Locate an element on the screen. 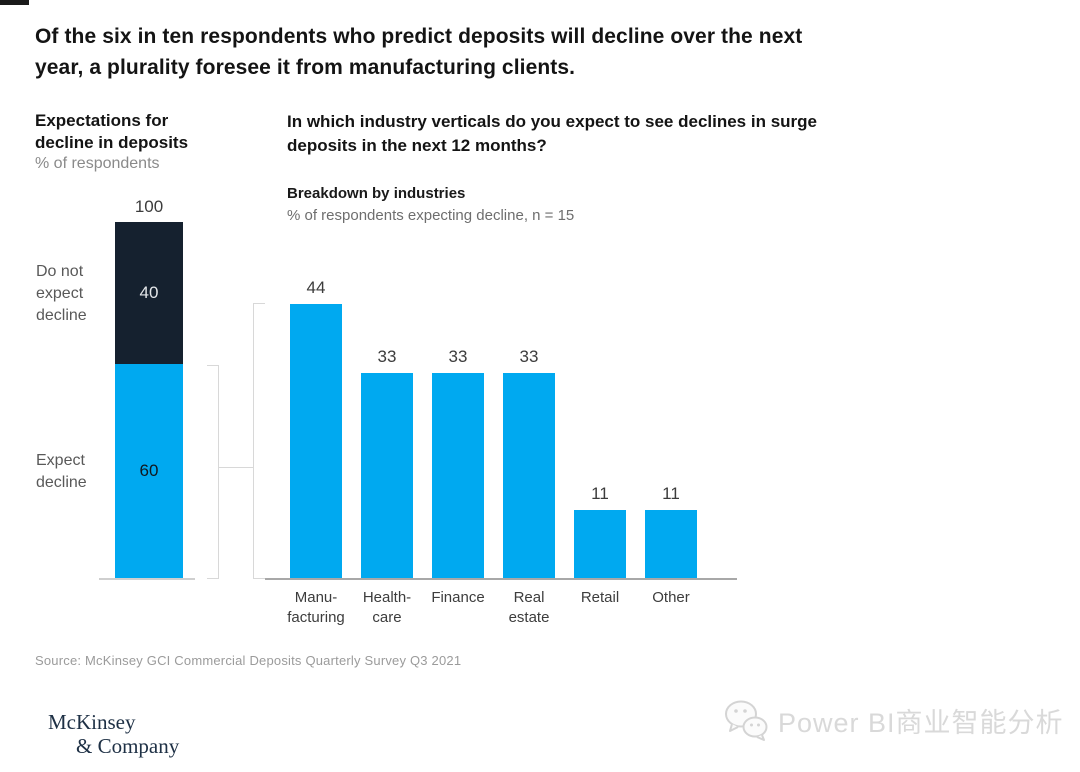  right-chart-baseline is located at coordinates (501, 579).